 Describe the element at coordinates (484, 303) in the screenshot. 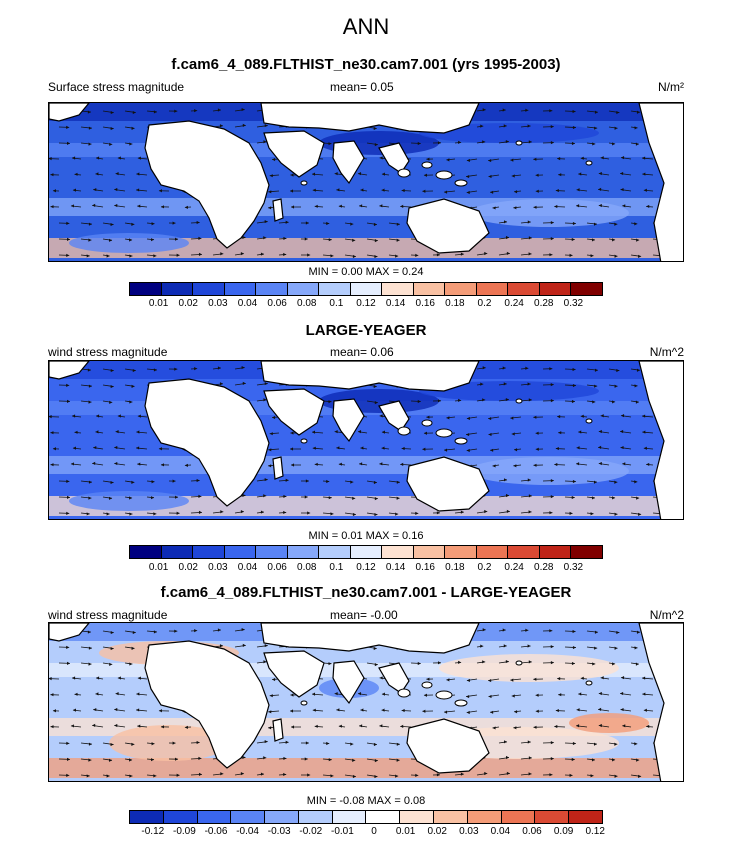

I see `colorbar-tick-label: 0.2` at that location.